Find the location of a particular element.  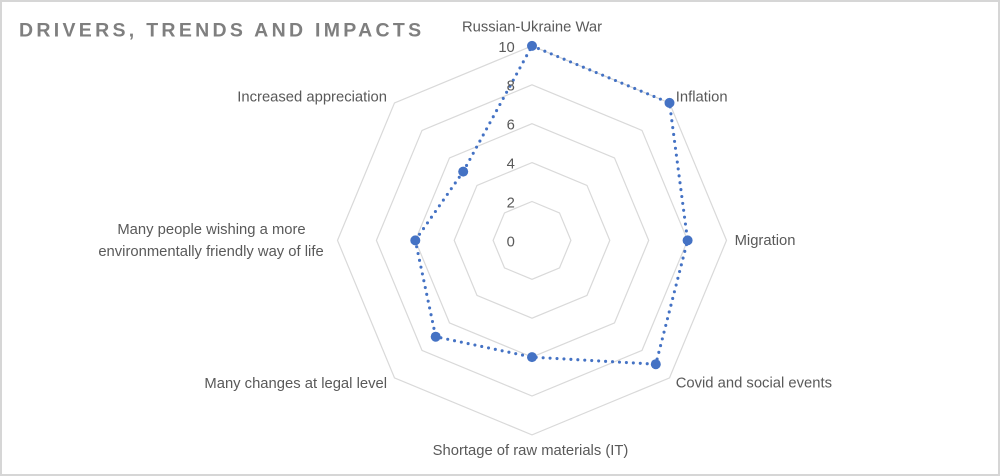

svg-text: DRIVERS, TRENDS AND IMPACTS is located at coordinates (221, 31).